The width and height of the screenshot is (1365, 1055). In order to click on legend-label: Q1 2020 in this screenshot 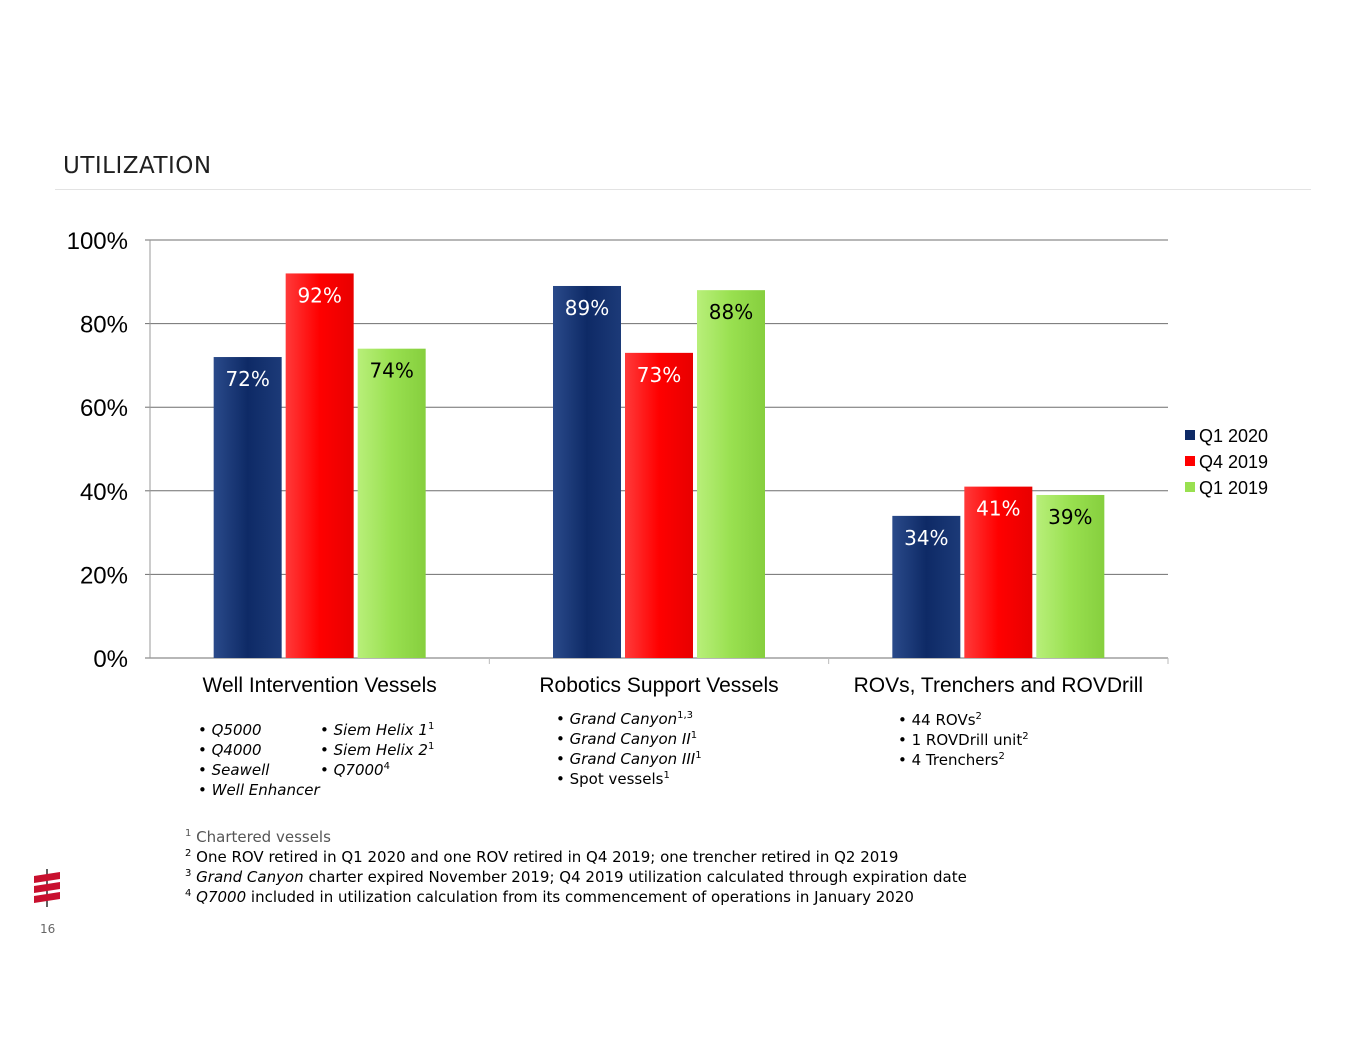, I will do `click(1233, 436)`.